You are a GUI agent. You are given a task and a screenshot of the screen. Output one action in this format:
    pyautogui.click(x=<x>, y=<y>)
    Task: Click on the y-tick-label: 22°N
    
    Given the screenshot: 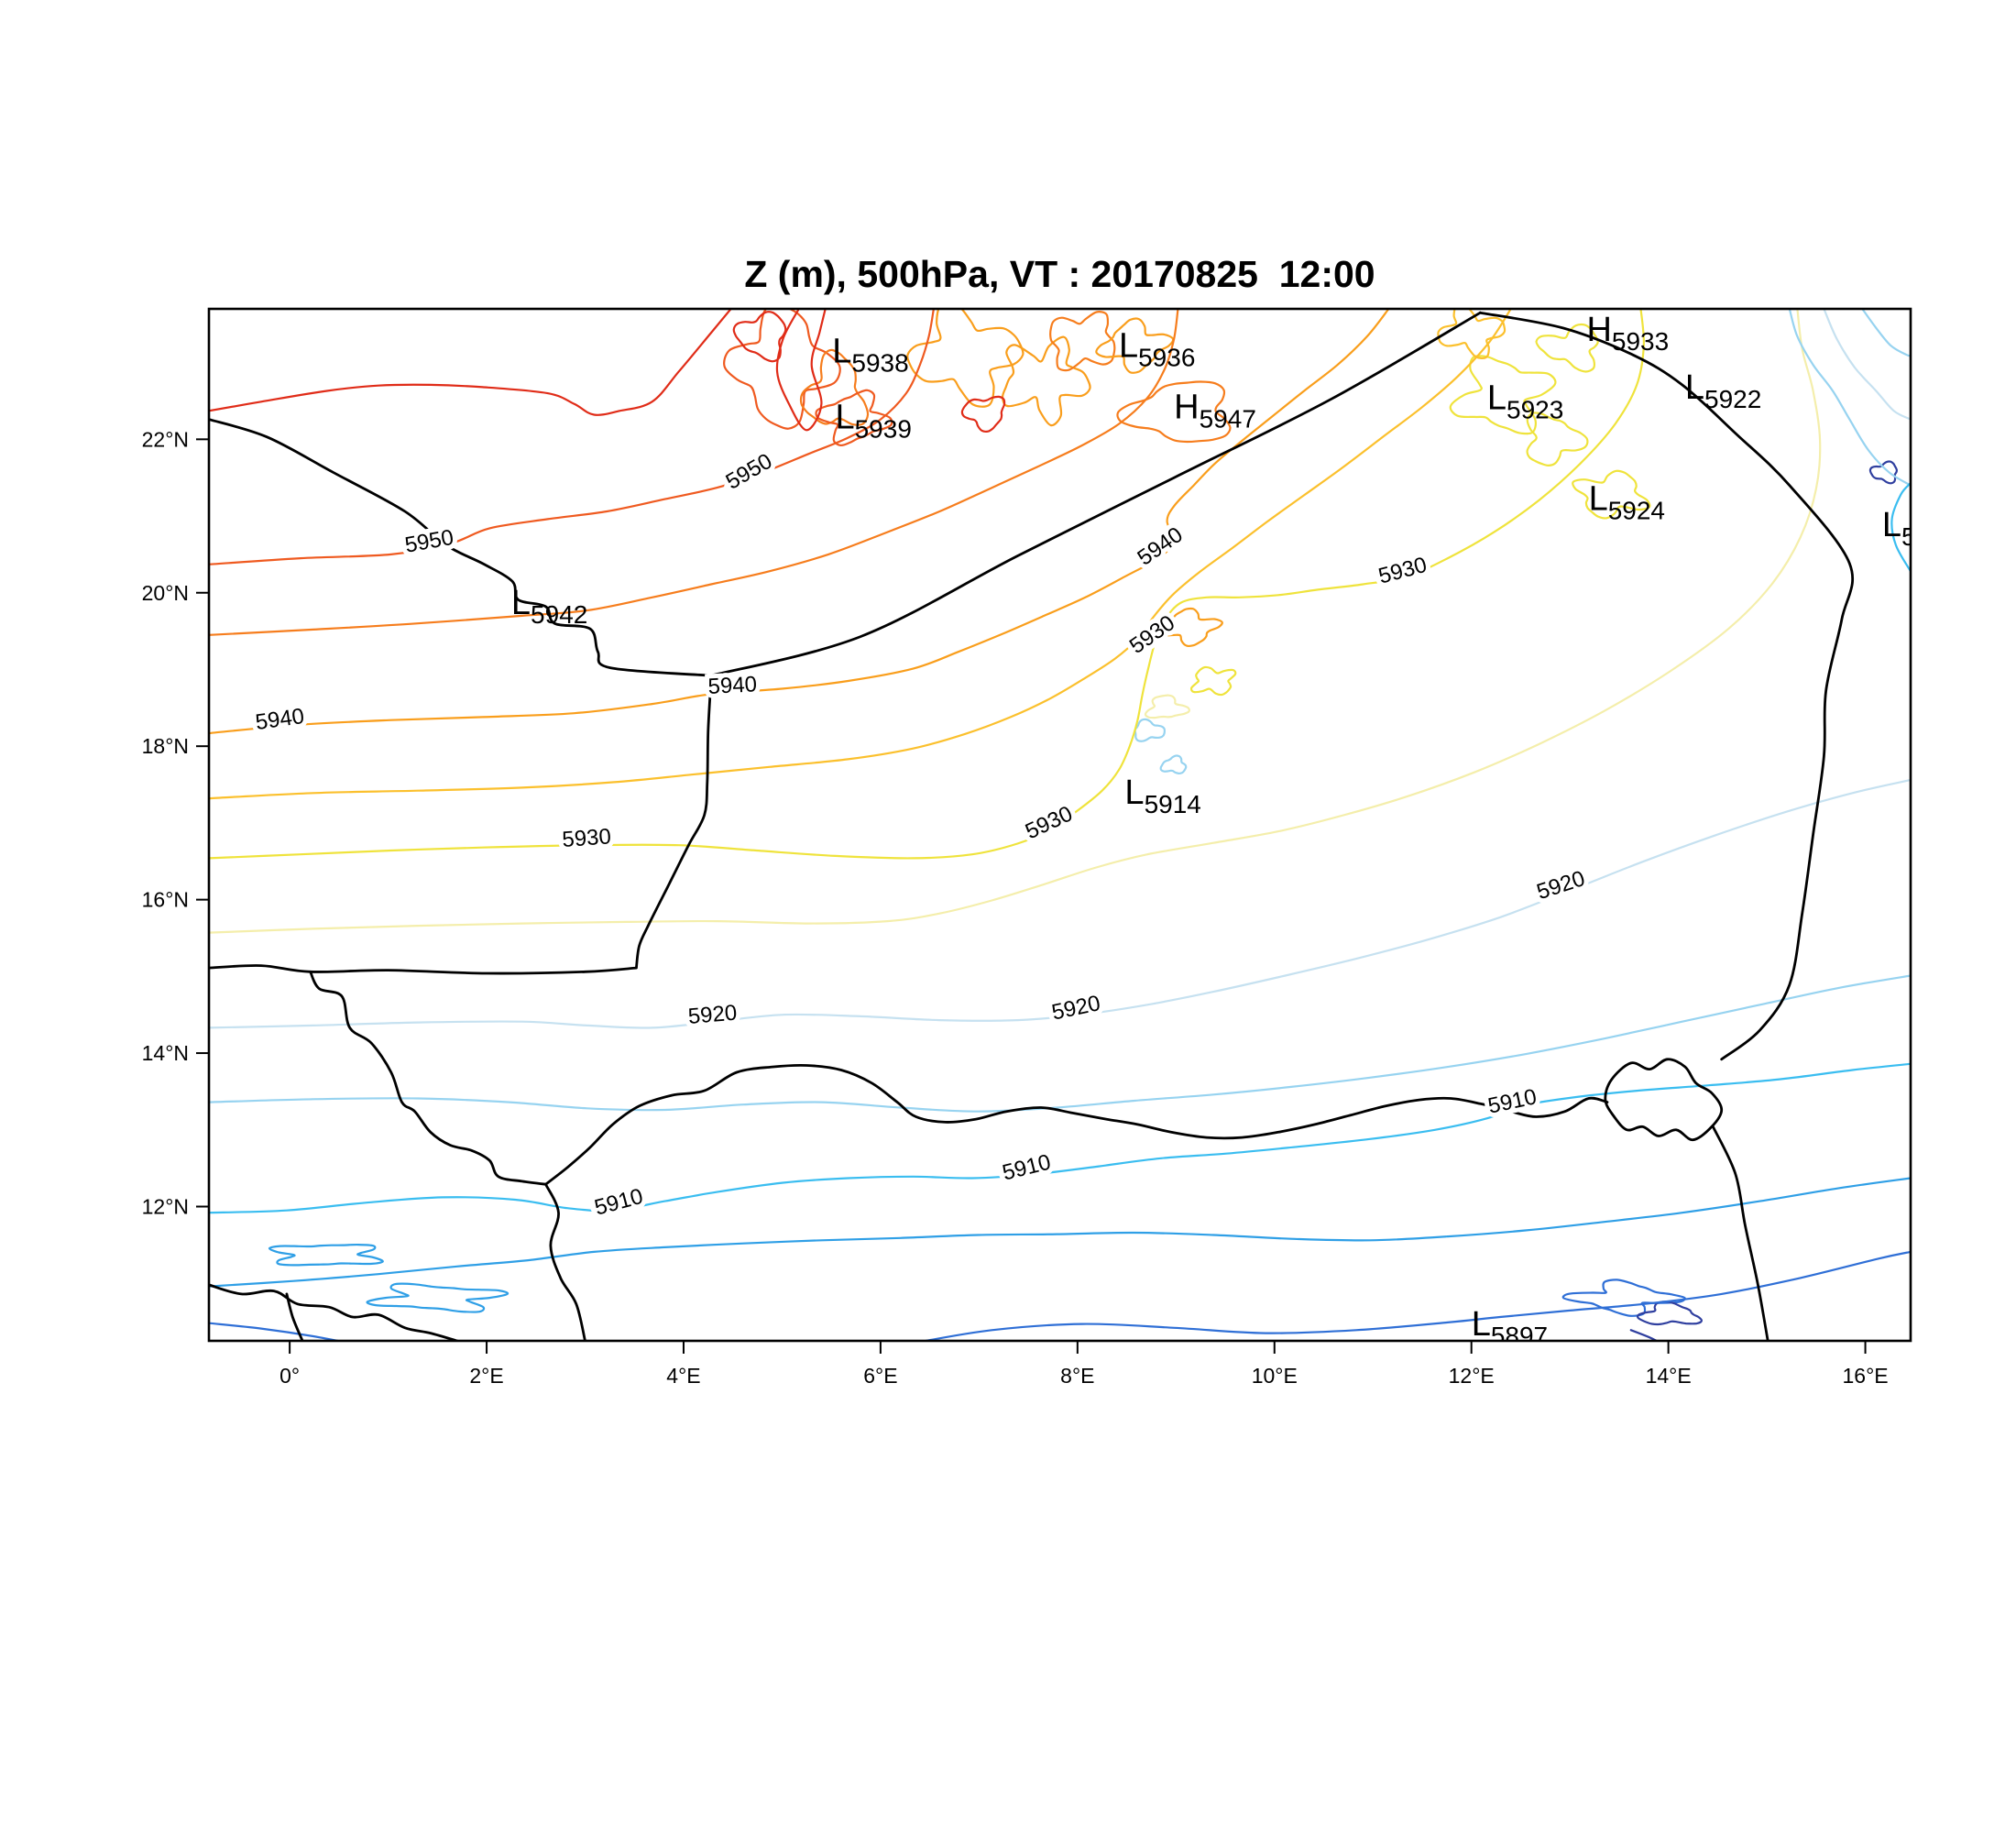 What is the action you would take?
    pyautogui.click(x=165, y=439)
    